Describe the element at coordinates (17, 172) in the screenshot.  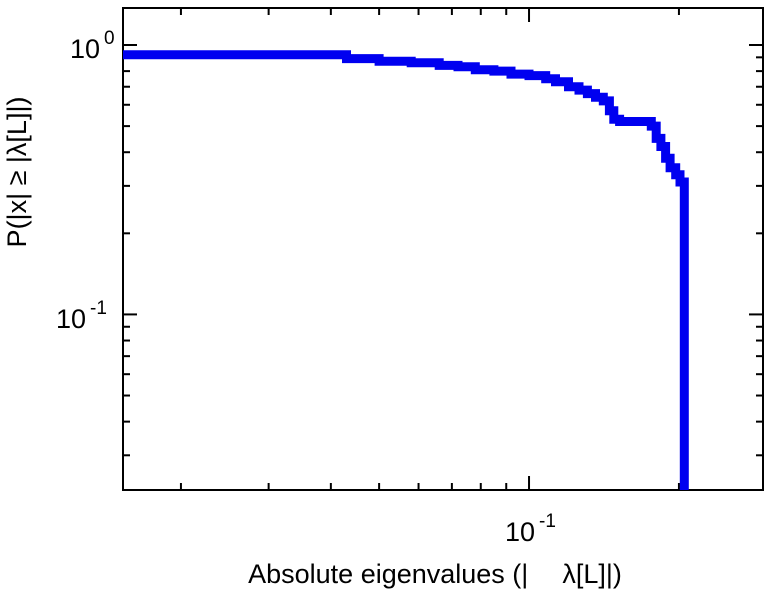
I see `y-axis-title: P(|x| ≥ |λ[L]|)` at that location.